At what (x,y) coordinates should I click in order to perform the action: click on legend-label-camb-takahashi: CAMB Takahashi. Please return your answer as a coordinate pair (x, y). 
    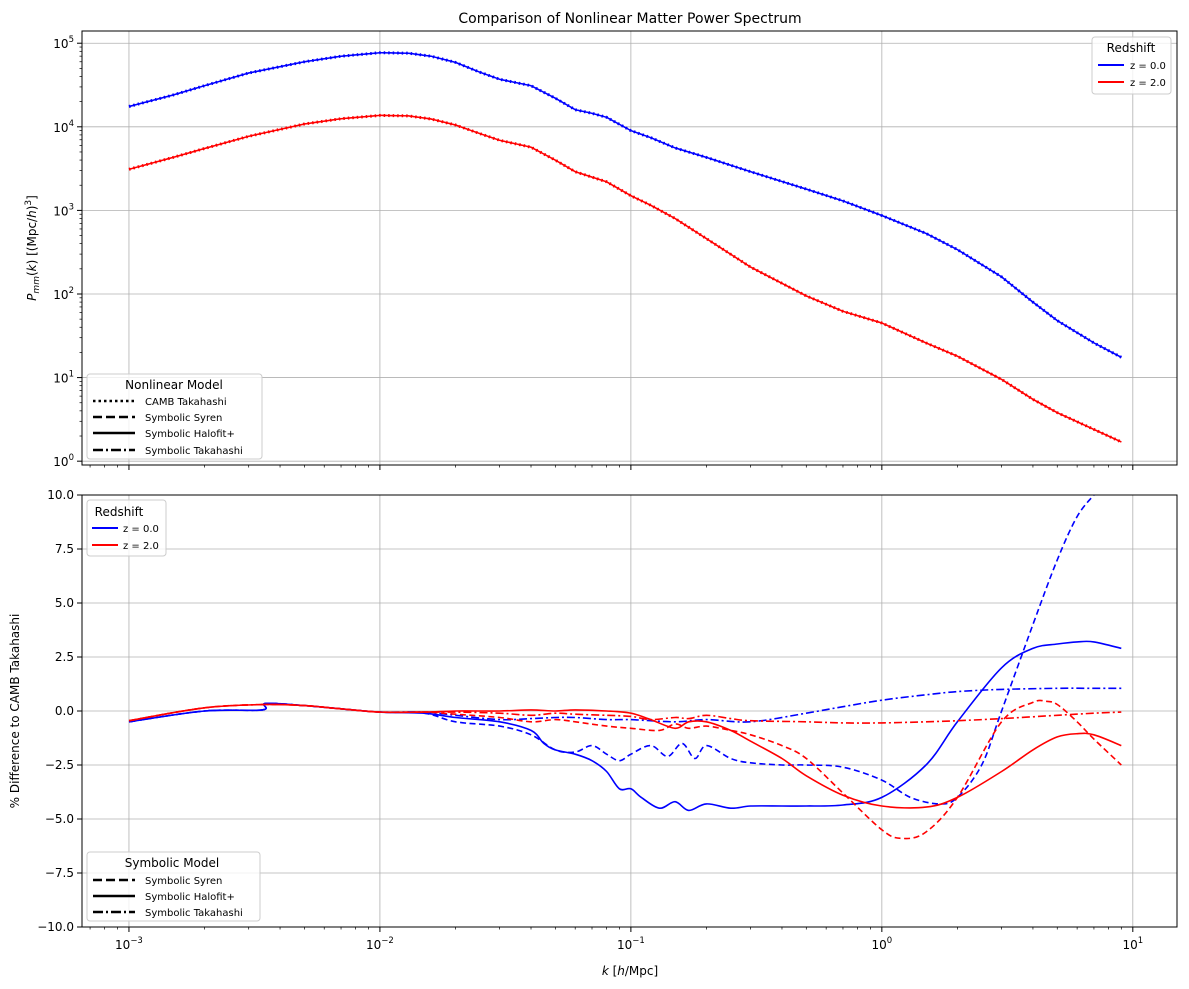
    Looking at the image, I should click on (186, 402).